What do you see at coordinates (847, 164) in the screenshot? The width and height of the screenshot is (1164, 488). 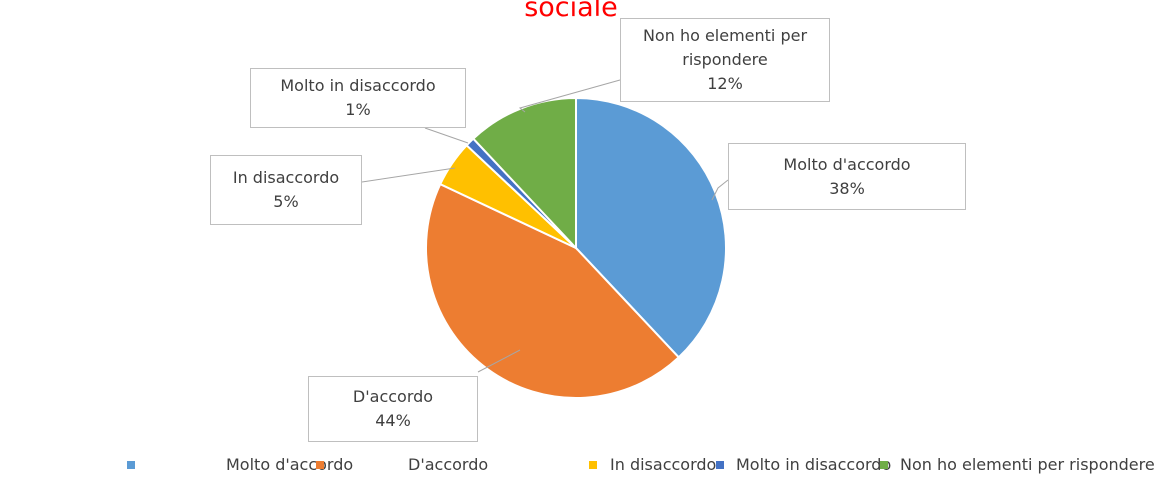 I see `label-name: Molto d'accordo` at bounding box center [847, 164].